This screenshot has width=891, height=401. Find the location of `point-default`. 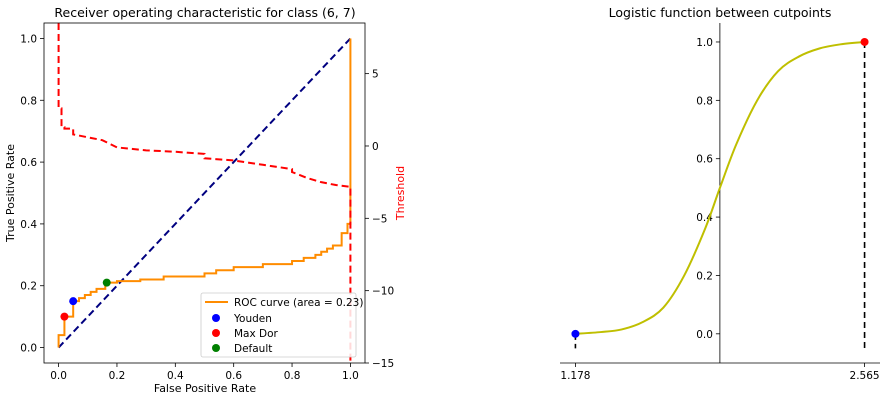

point-default is located at coordinates (106, 282).